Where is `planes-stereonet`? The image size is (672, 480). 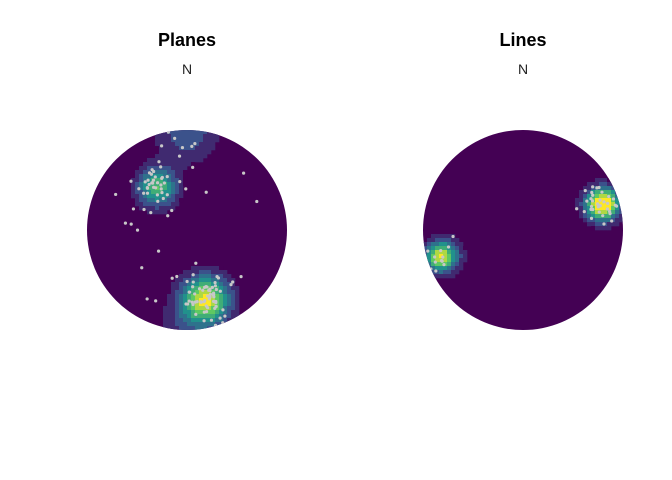 planes-stereonet is located at coordinates (187, 230).